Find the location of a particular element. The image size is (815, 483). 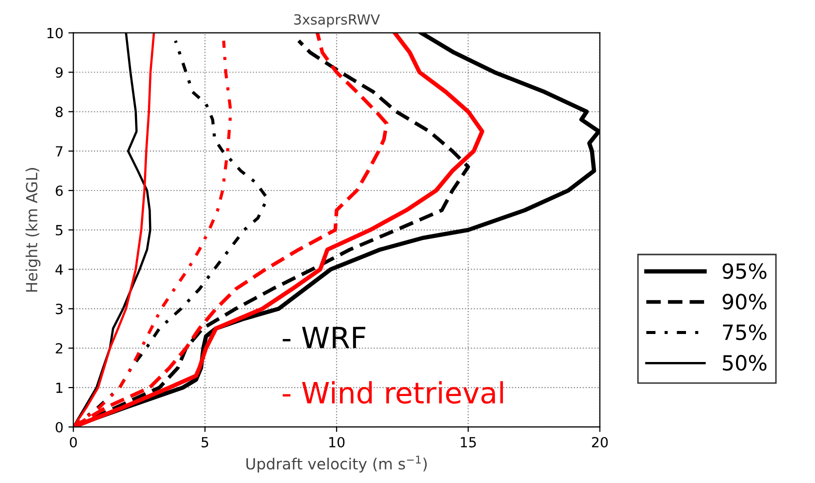

annotation: - Wind retrieval is located at coordinates (392, 392).